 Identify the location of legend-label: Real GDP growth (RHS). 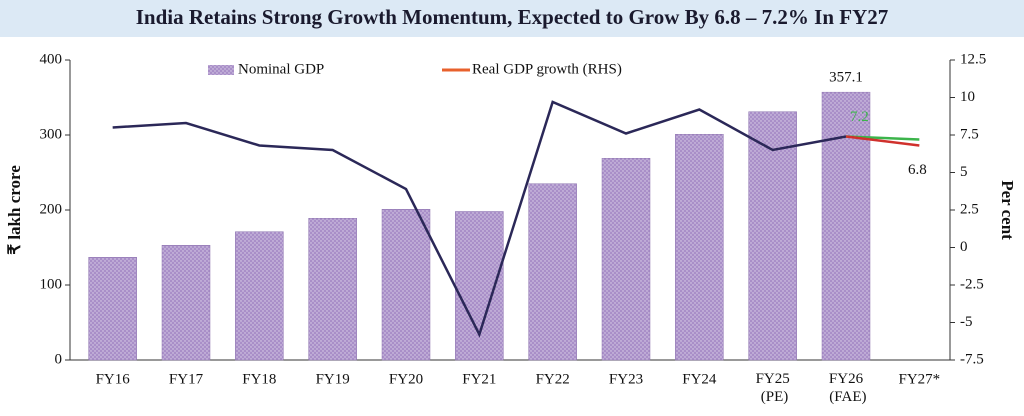
(547, 69).